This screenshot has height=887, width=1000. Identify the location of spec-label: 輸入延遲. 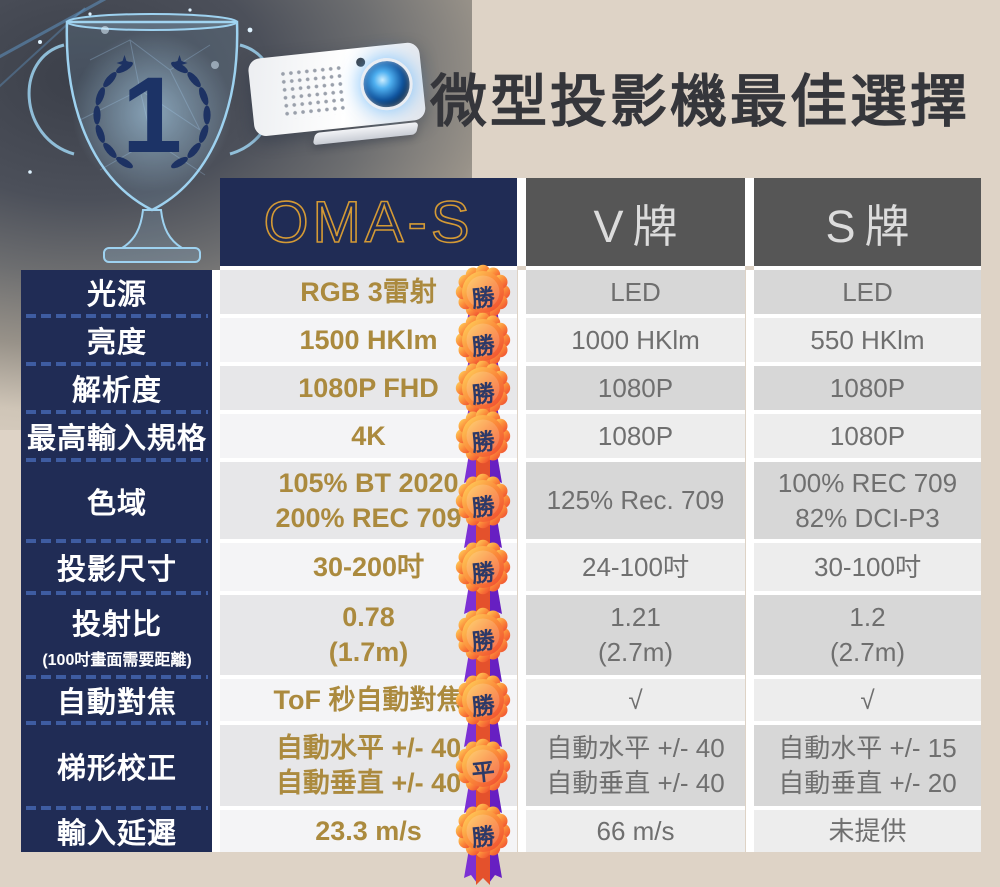
(116, 834).